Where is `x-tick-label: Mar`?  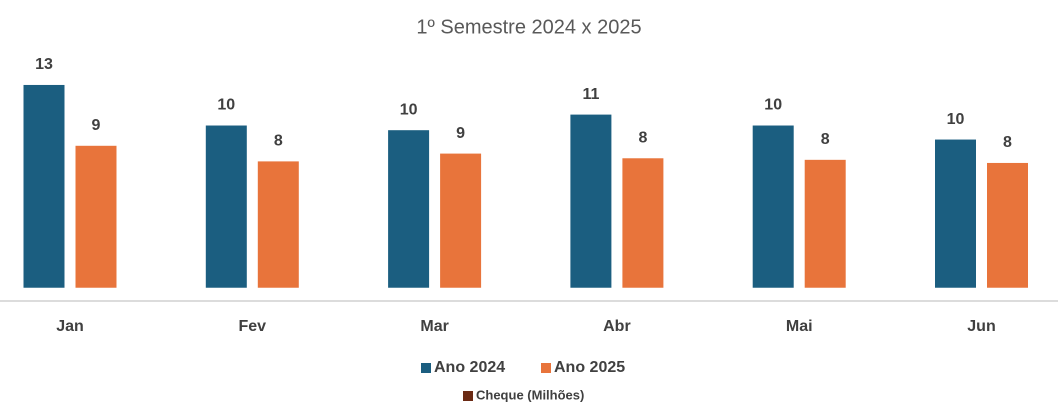 x-tick-label: Mar is located at coordinates (434, 326).